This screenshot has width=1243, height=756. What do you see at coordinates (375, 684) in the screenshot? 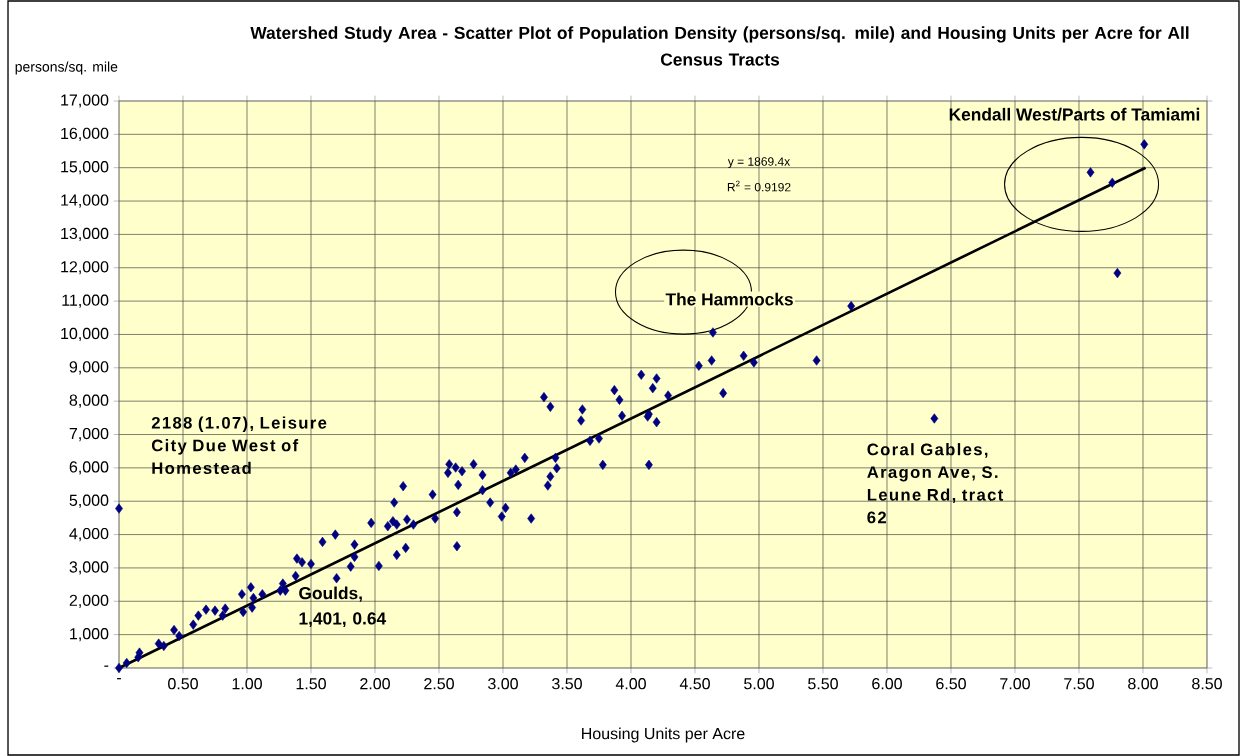
I see `x-tick-label: 2.00` at bounding box center [375, 684].